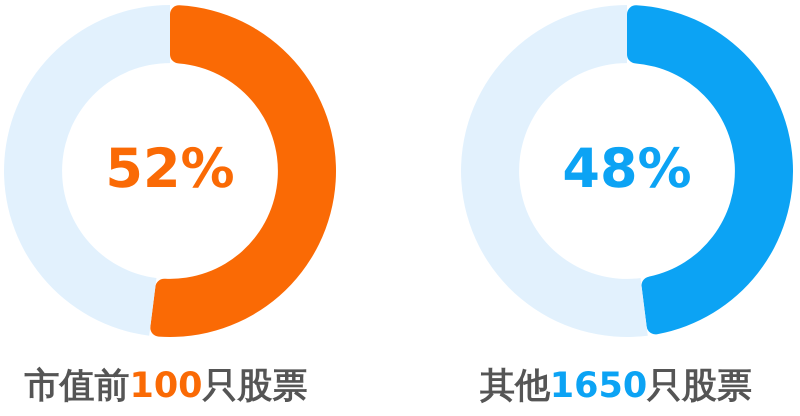 Image resolution: width=800 pixels, height=416 pixels. I want to click on text: 市值前100只股票, so click(166, 386).